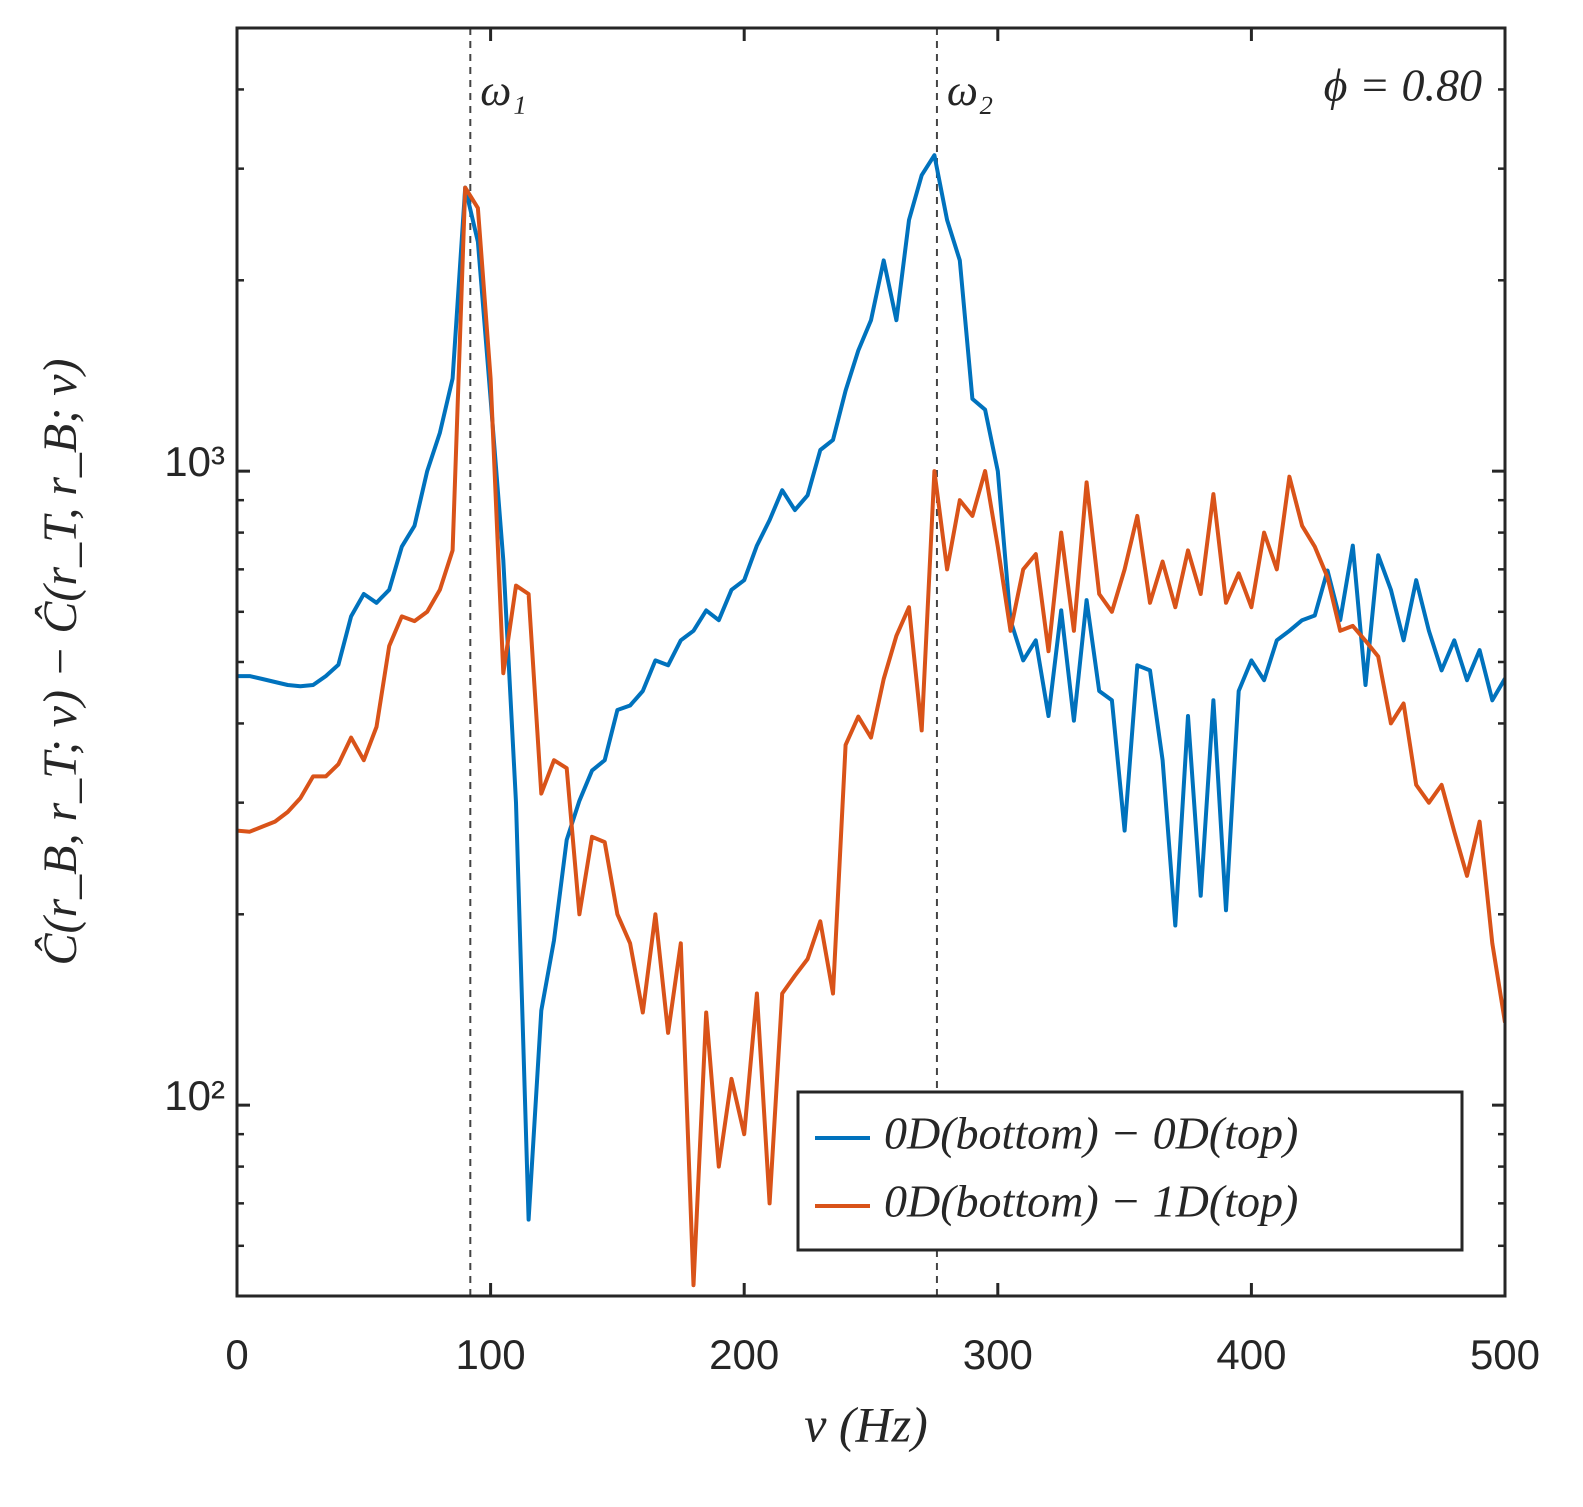 The image size is (1583, 1507). What do you see at coordinates (194, 461) in the screenshot?
I see `y-tick-label: 10³` at bounding box center [194, 461].